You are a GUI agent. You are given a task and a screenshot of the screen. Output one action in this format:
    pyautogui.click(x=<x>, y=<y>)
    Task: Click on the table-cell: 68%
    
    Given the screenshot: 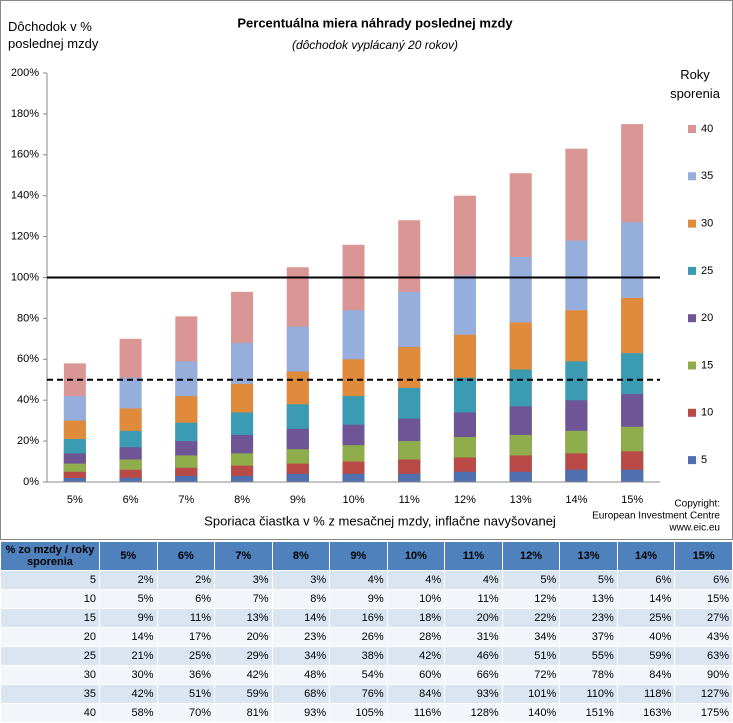 What is the action you would take?
    pyautogui.click(x=301, y=694)
    